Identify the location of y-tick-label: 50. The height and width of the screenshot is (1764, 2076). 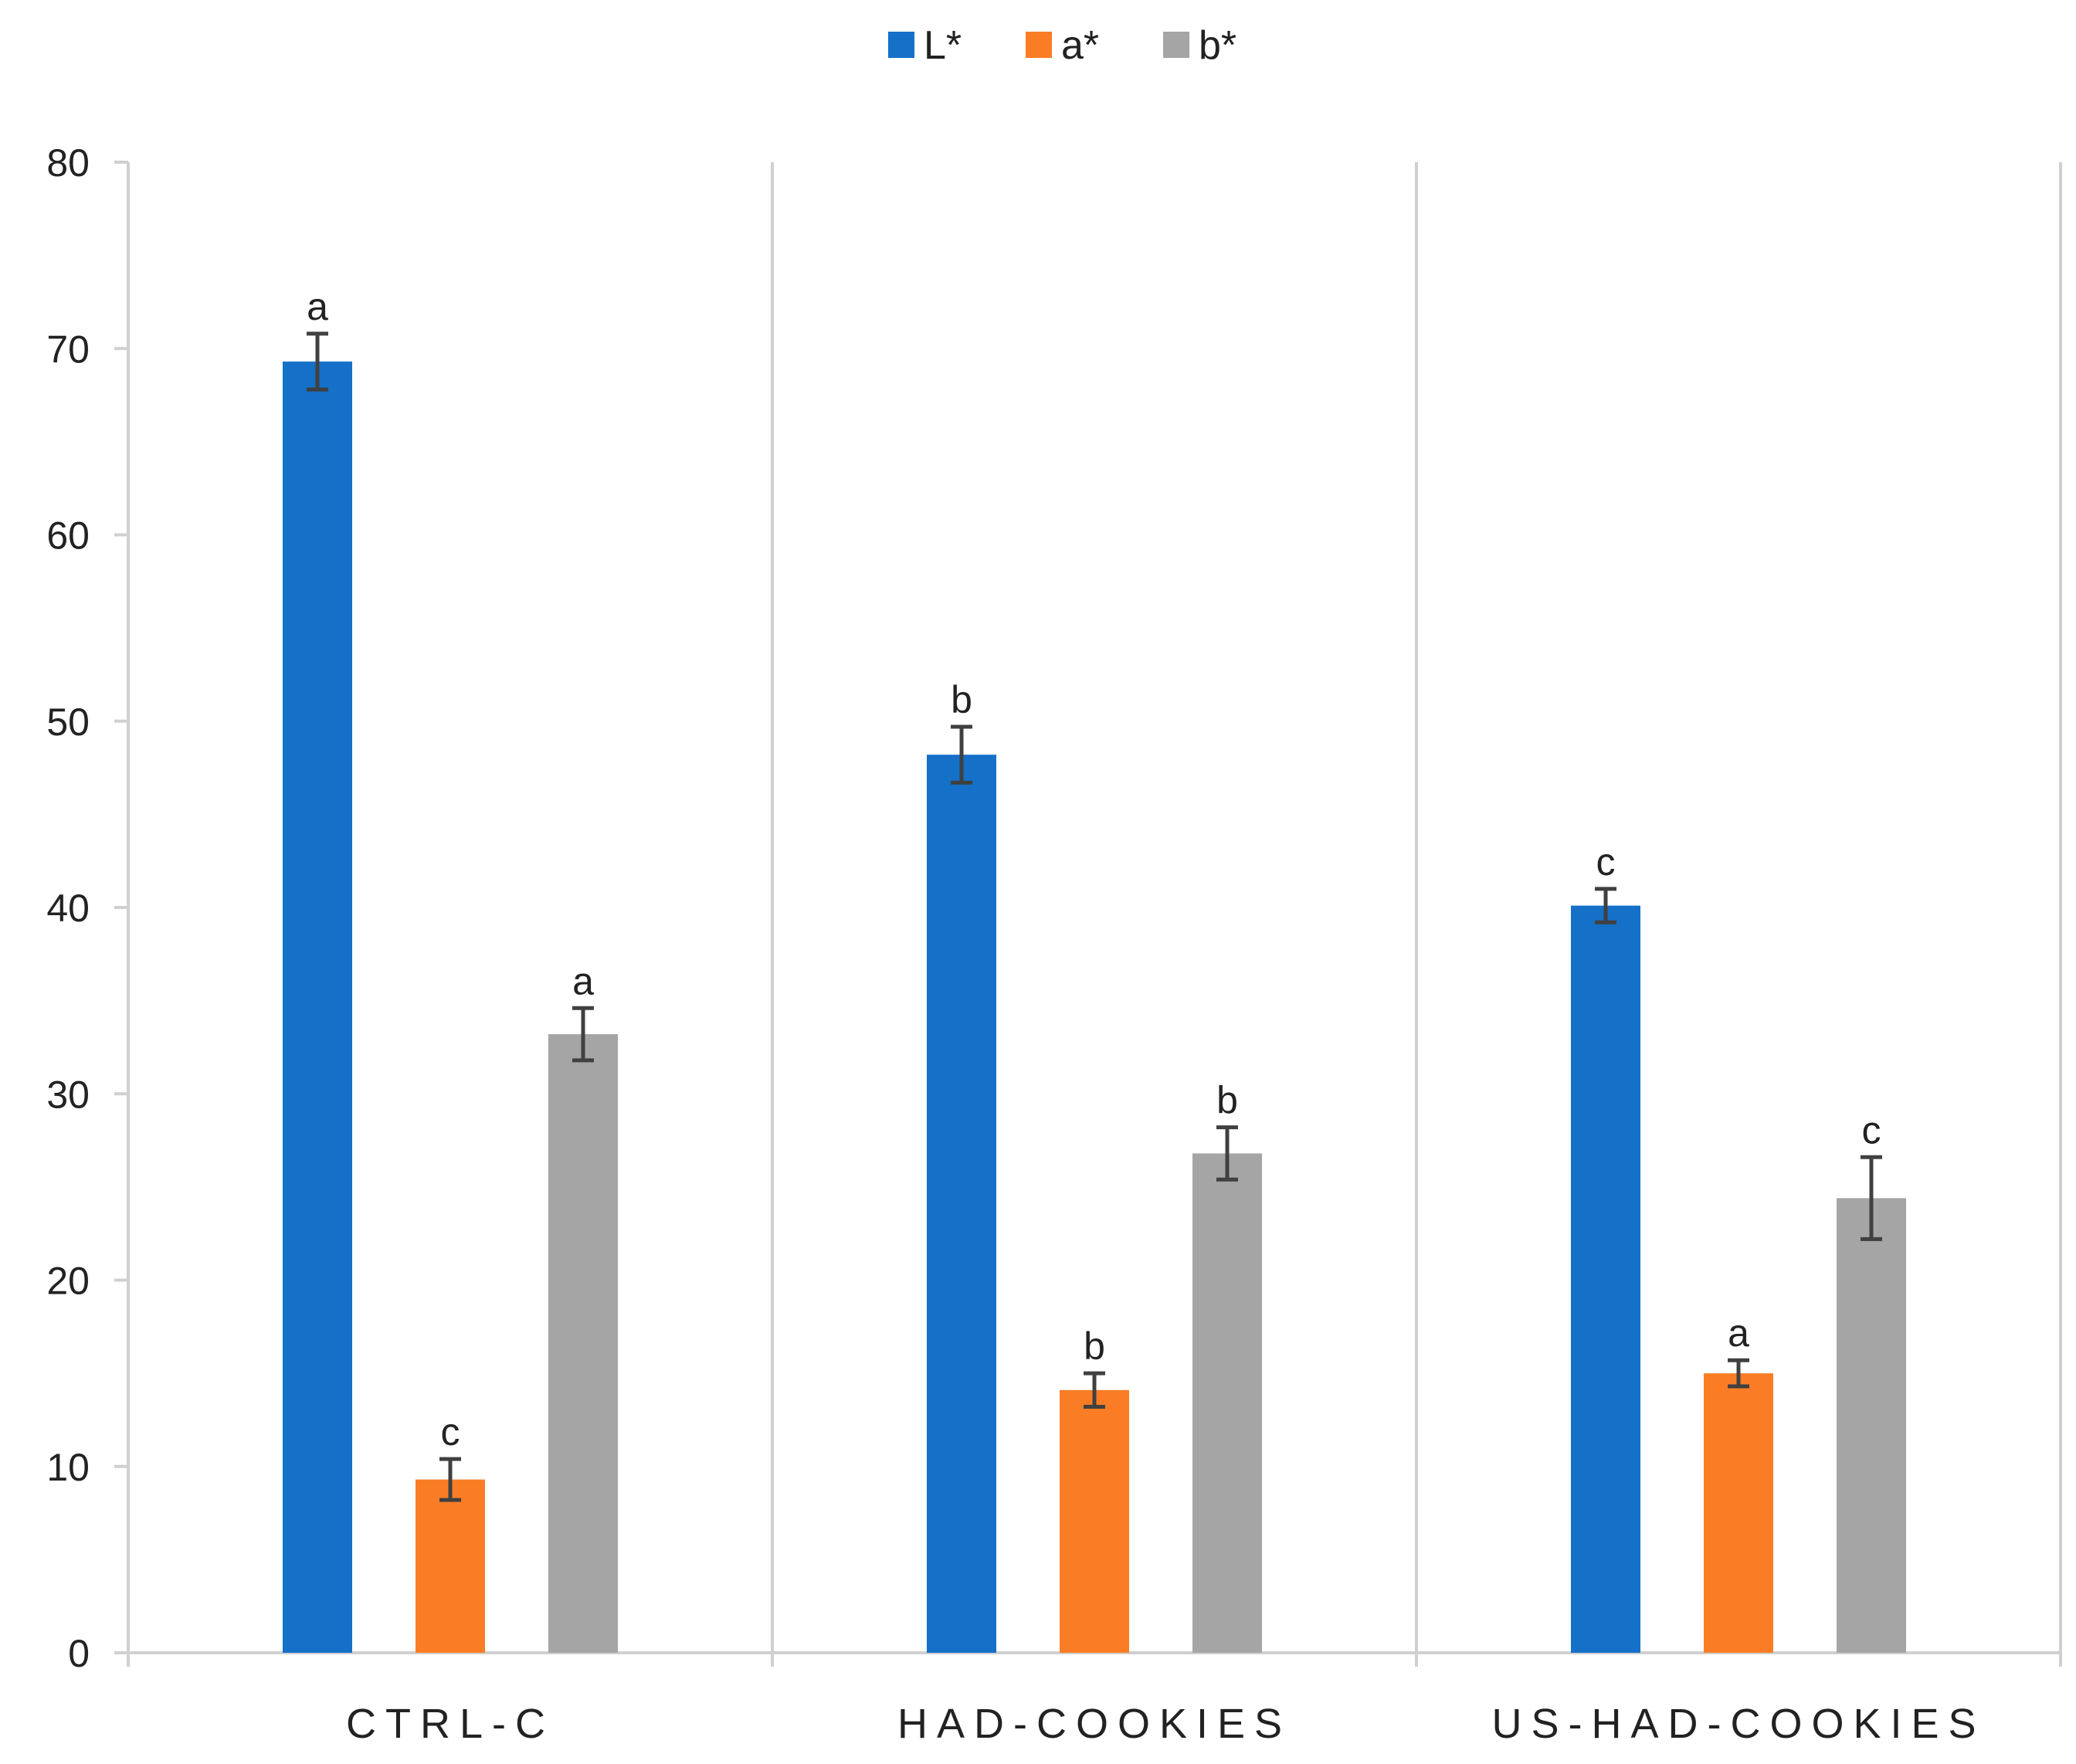
(68, 722).